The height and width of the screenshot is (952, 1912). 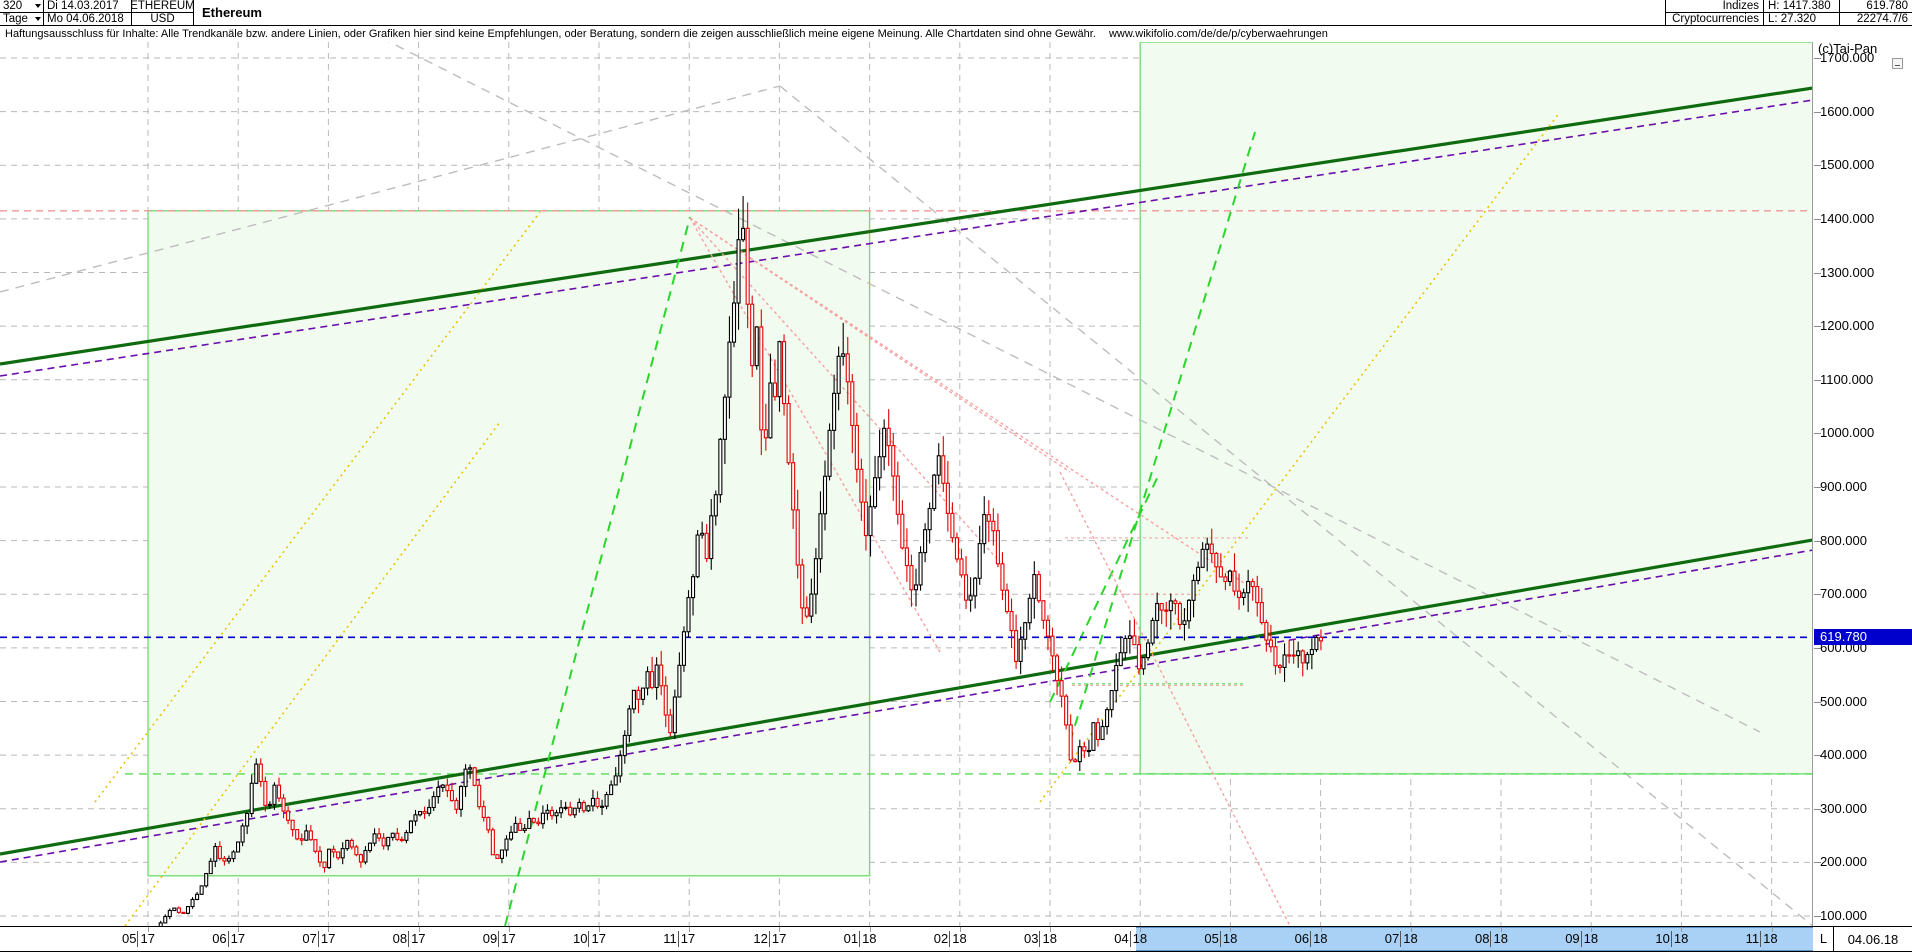 What do you see at coordinates (1847, 111) in the screenshot?
I see `price-axis-label: 1600.000` at bounding box center [1847, 111].